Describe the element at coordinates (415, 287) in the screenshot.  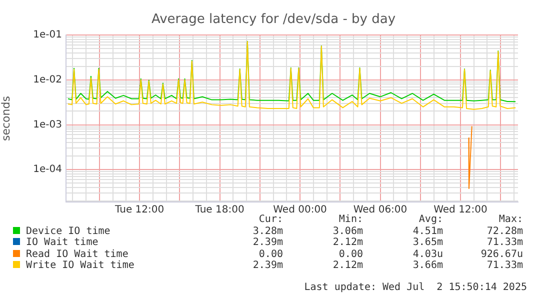
I see `text: Last update: Wed Jul 2 15:50:14 2025` at that location.